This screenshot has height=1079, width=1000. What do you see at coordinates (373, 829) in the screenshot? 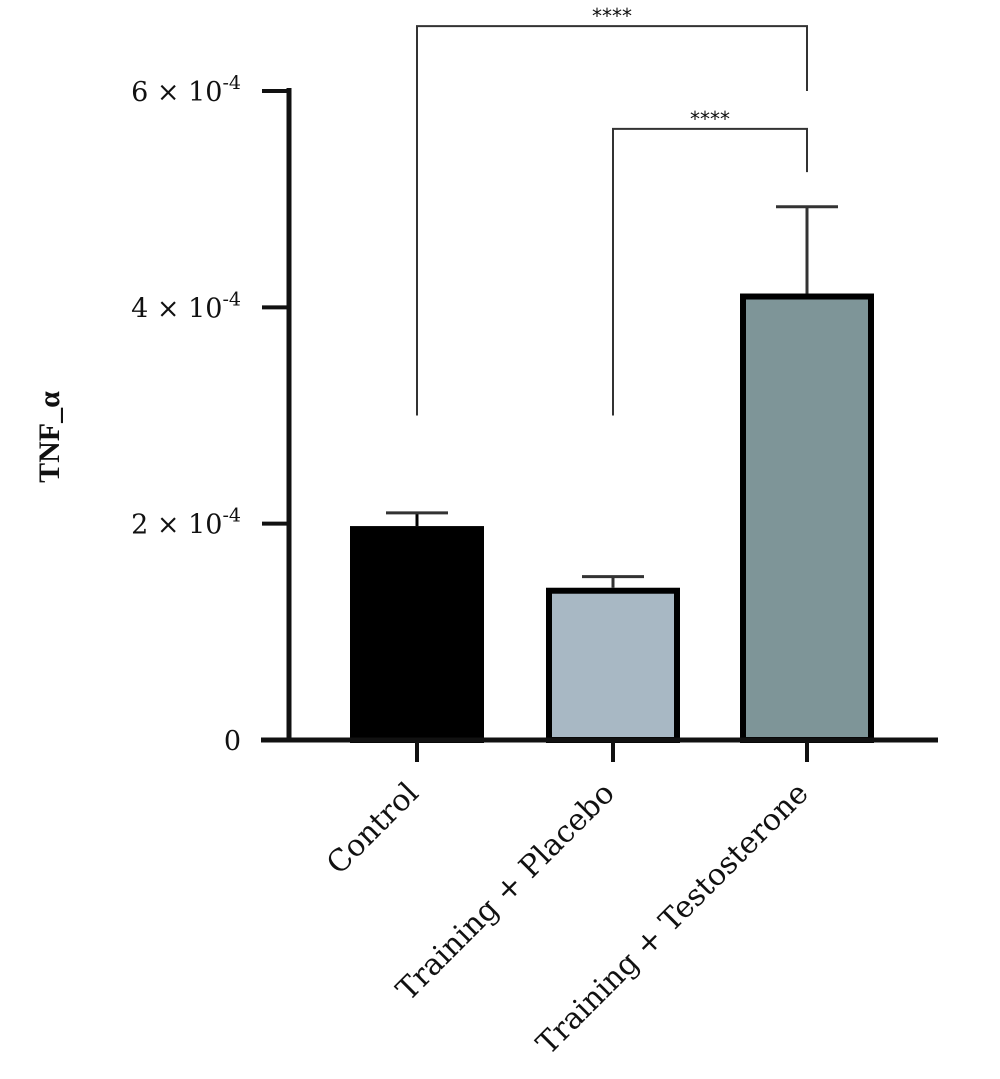
I see `x-tick-label-0: Control` at bounding box center [373, 829].